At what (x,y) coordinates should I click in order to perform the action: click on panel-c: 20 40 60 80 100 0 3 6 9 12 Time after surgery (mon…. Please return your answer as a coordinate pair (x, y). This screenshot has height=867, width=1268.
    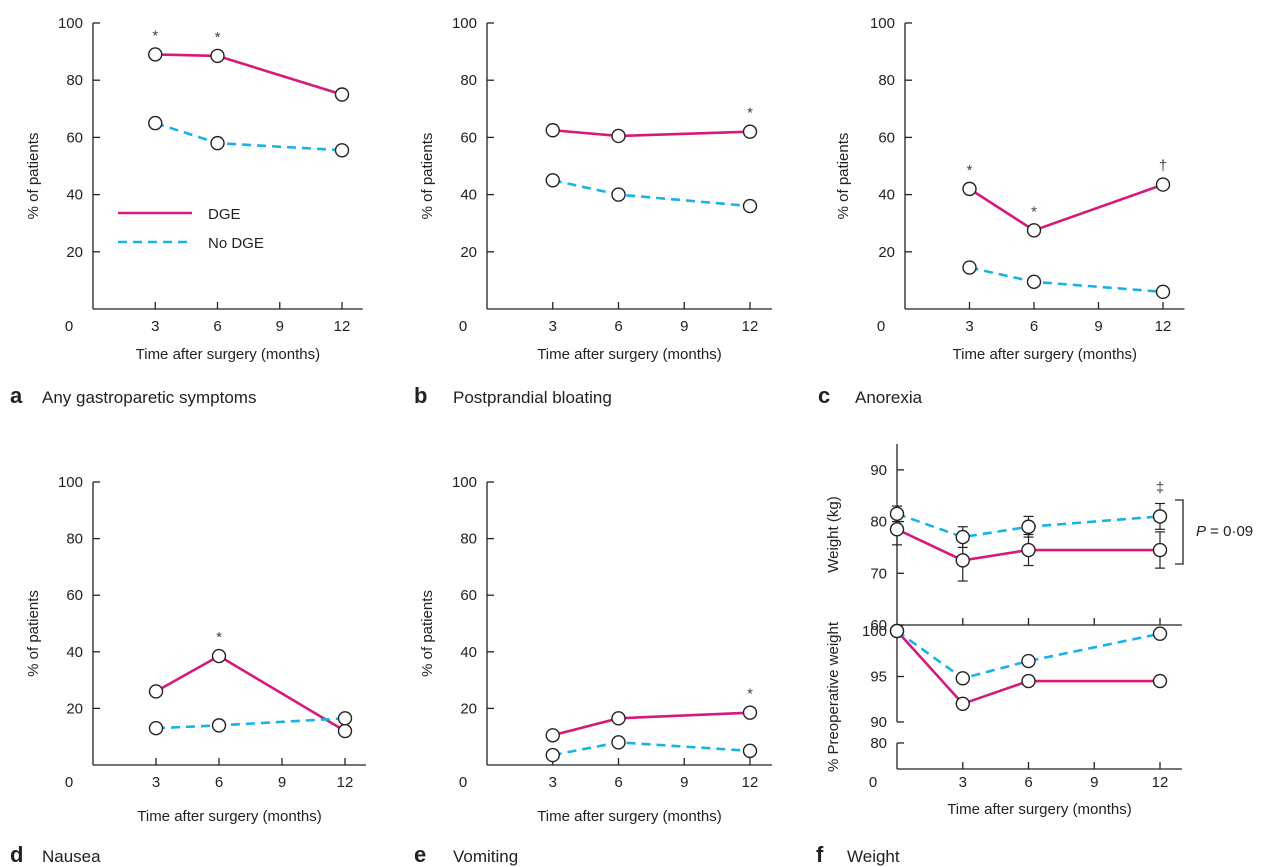
    Looking at the image, I should click on (1001, 211).